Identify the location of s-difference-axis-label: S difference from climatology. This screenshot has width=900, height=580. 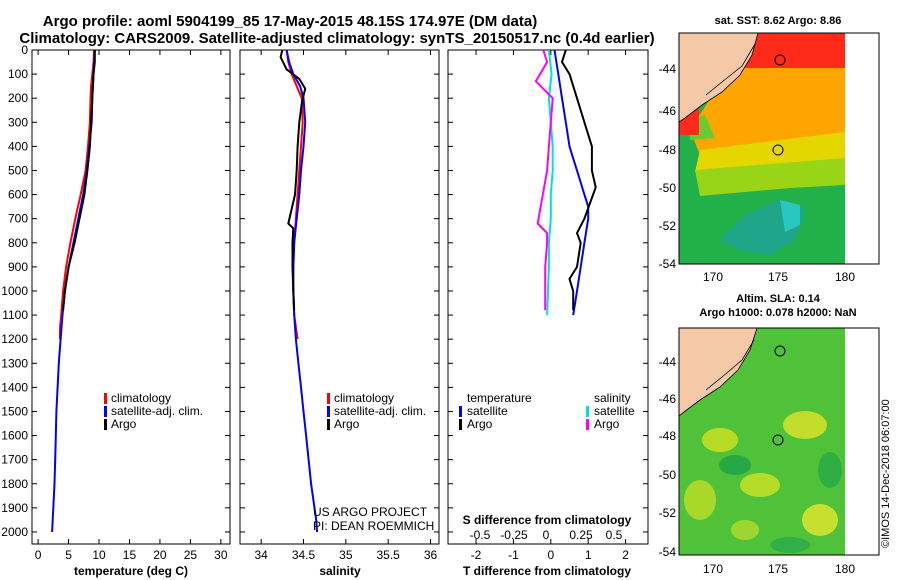
(547, 520).